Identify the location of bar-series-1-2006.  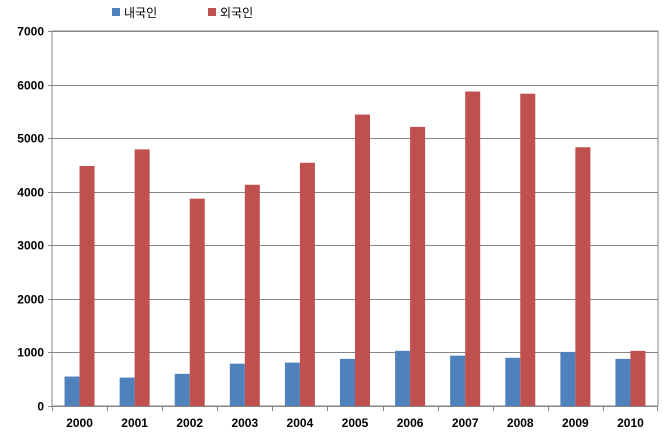
(403, 378).